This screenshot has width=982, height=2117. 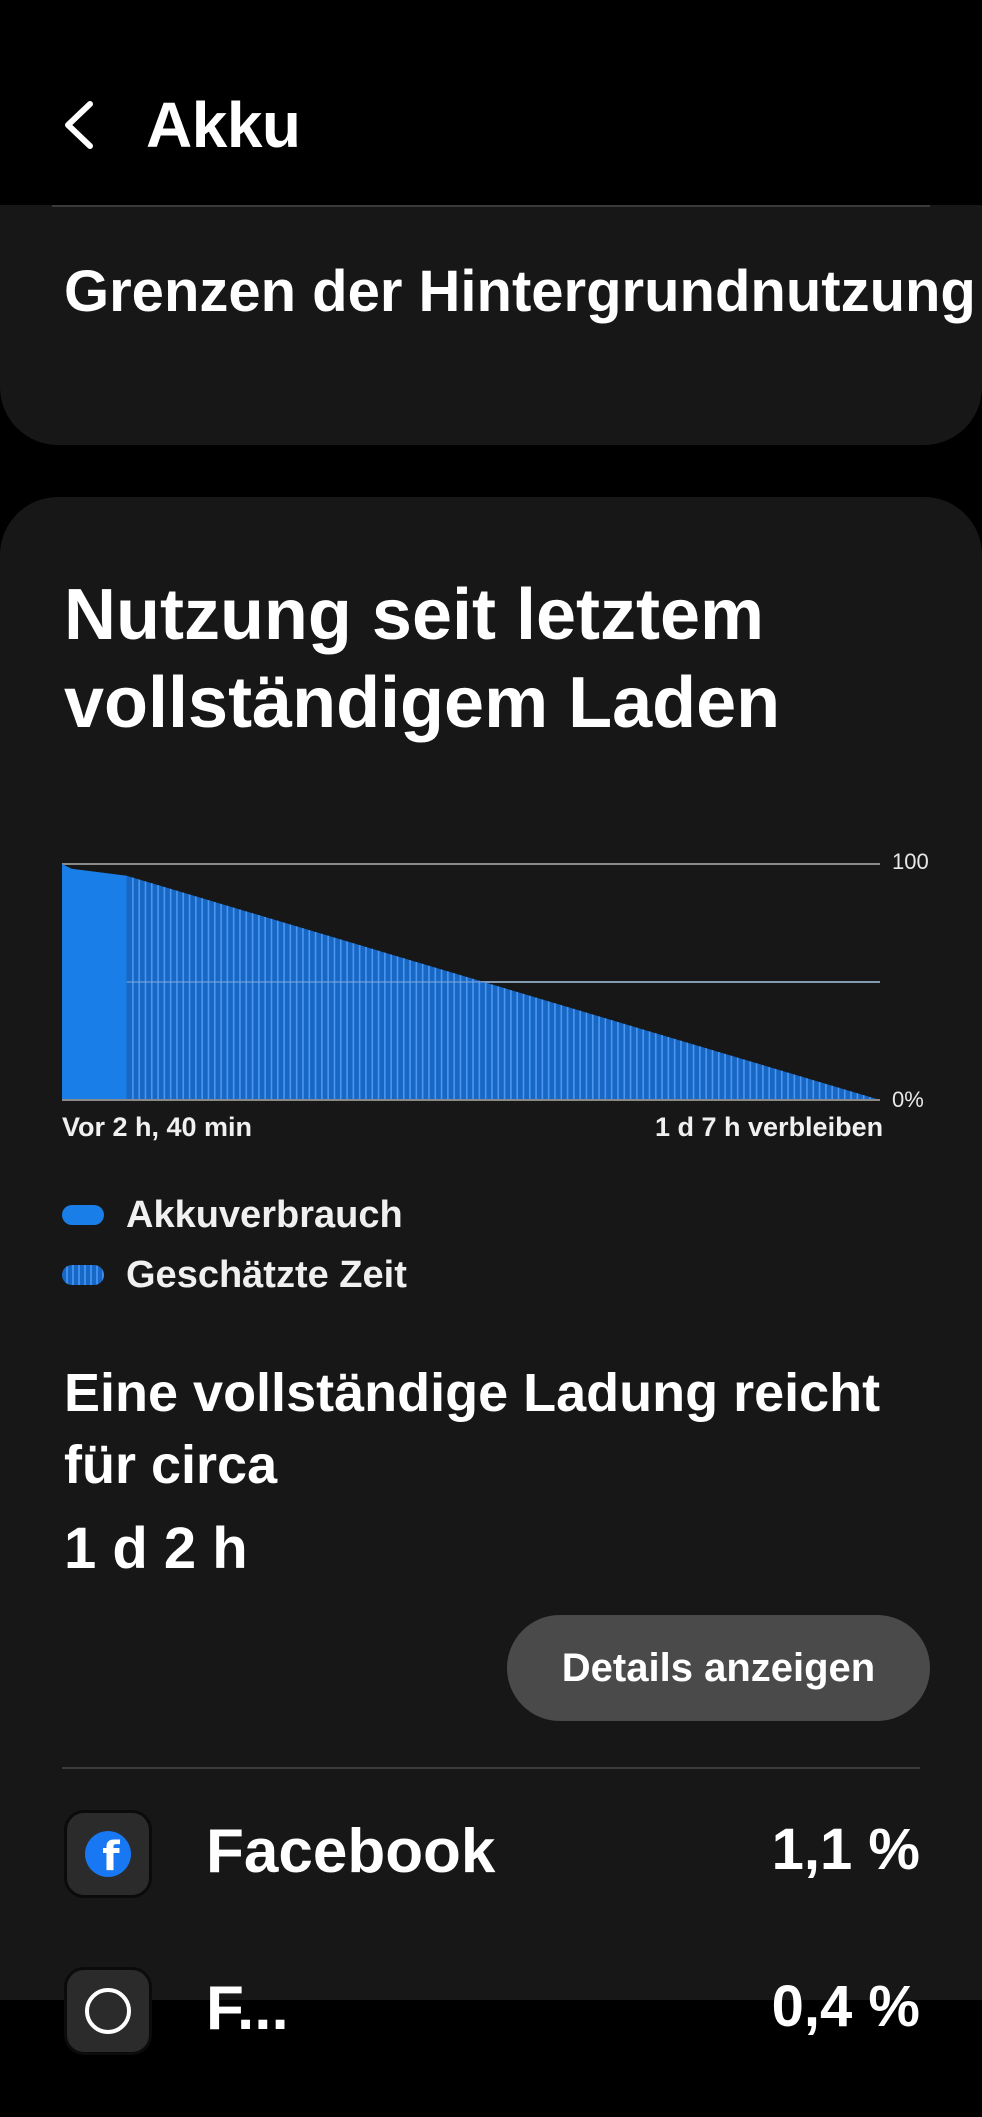 What do you see at coordinates (491, 1768) in the screenshot?
I see `list-divider` at bounding box center [491, 1768].